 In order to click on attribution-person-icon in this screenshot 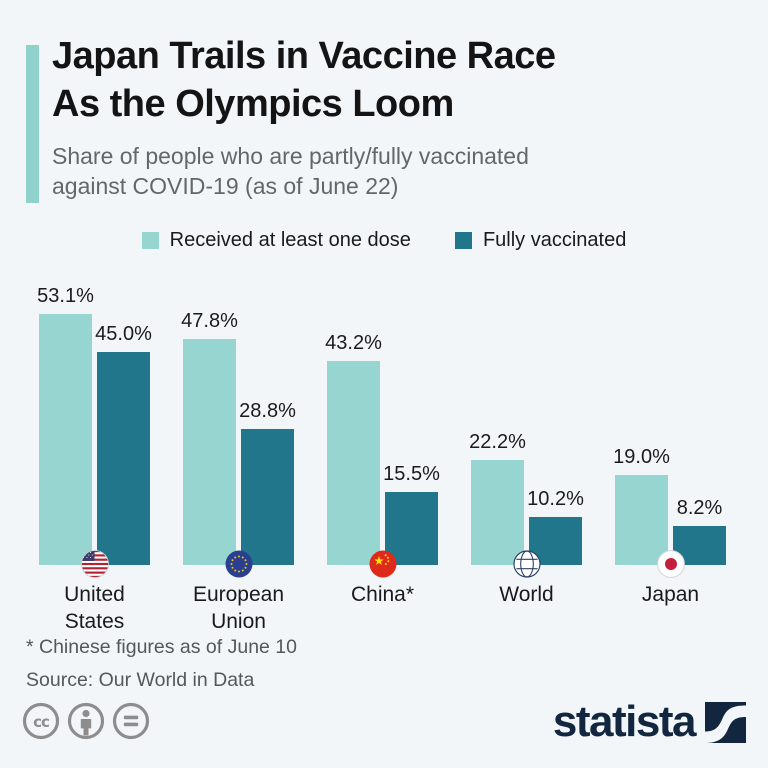, I will do `click(86, 721)`.